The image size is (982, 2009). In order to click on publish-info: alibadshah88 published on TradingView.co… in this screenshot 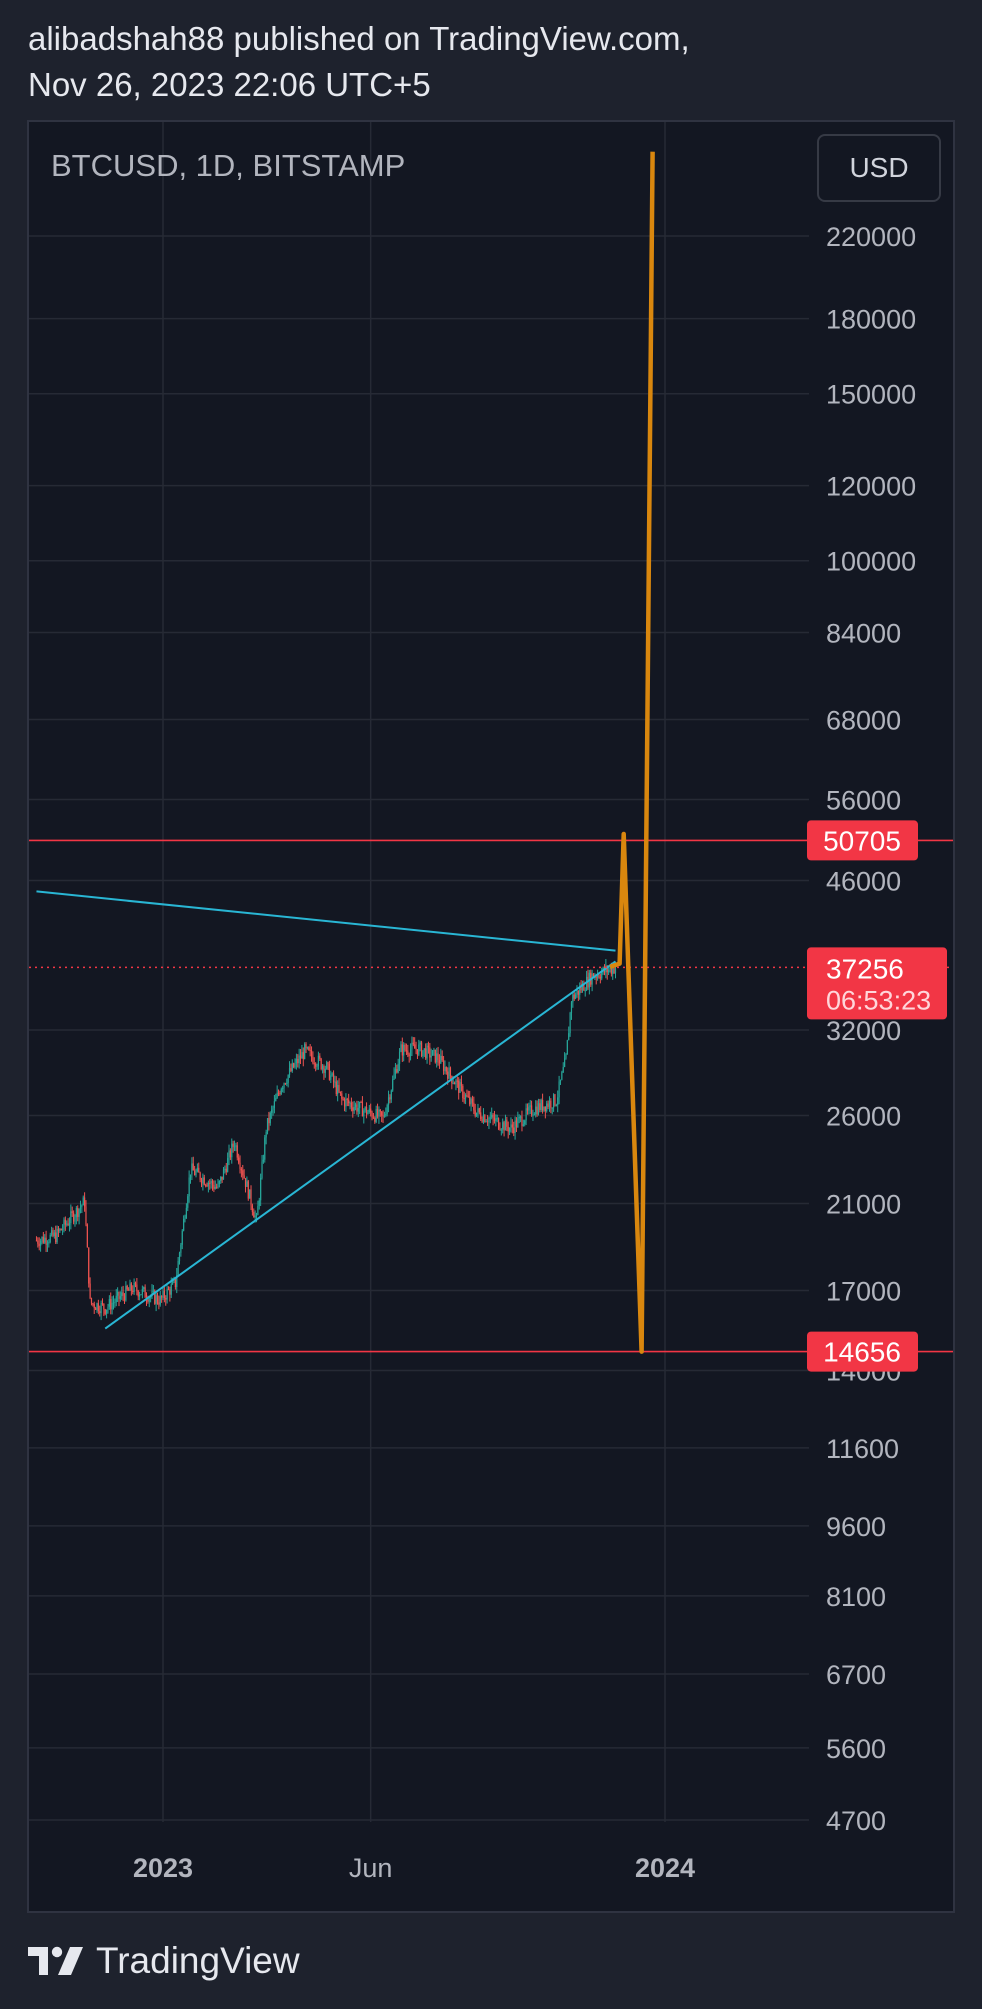, I will do `click(359, 62)`.